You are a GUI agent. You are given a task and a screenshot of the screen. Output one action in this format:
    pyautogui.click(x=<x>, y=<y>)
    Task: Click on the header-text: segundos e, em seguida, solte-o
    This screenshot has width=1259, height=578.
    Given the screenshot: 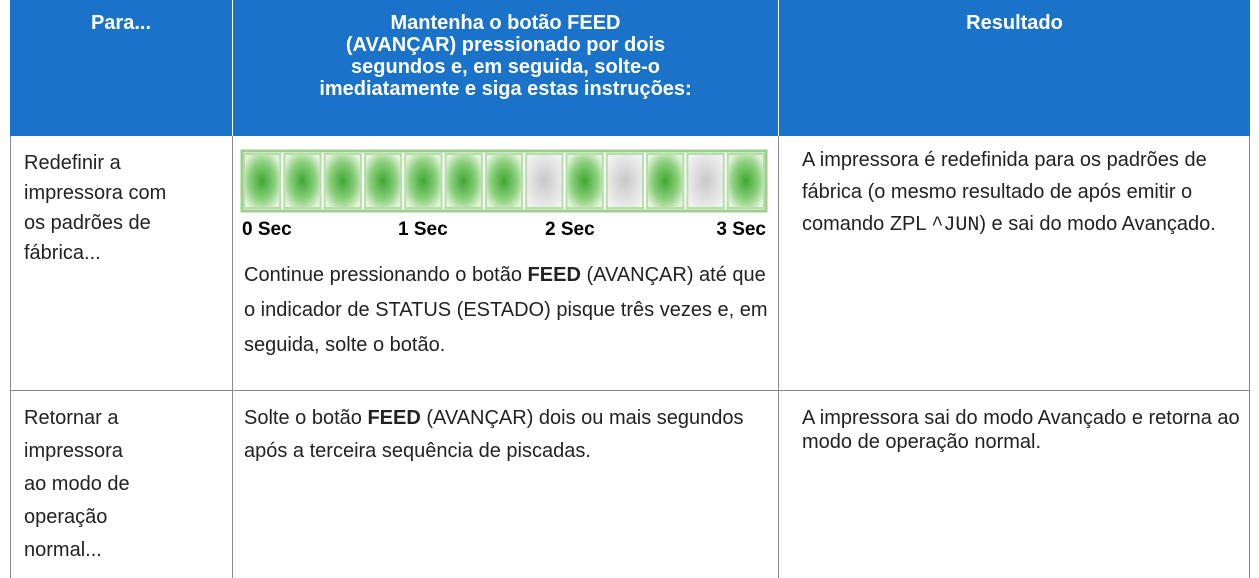 What is the action you would take?
    pyautogui.click(x=505, y=67)
    